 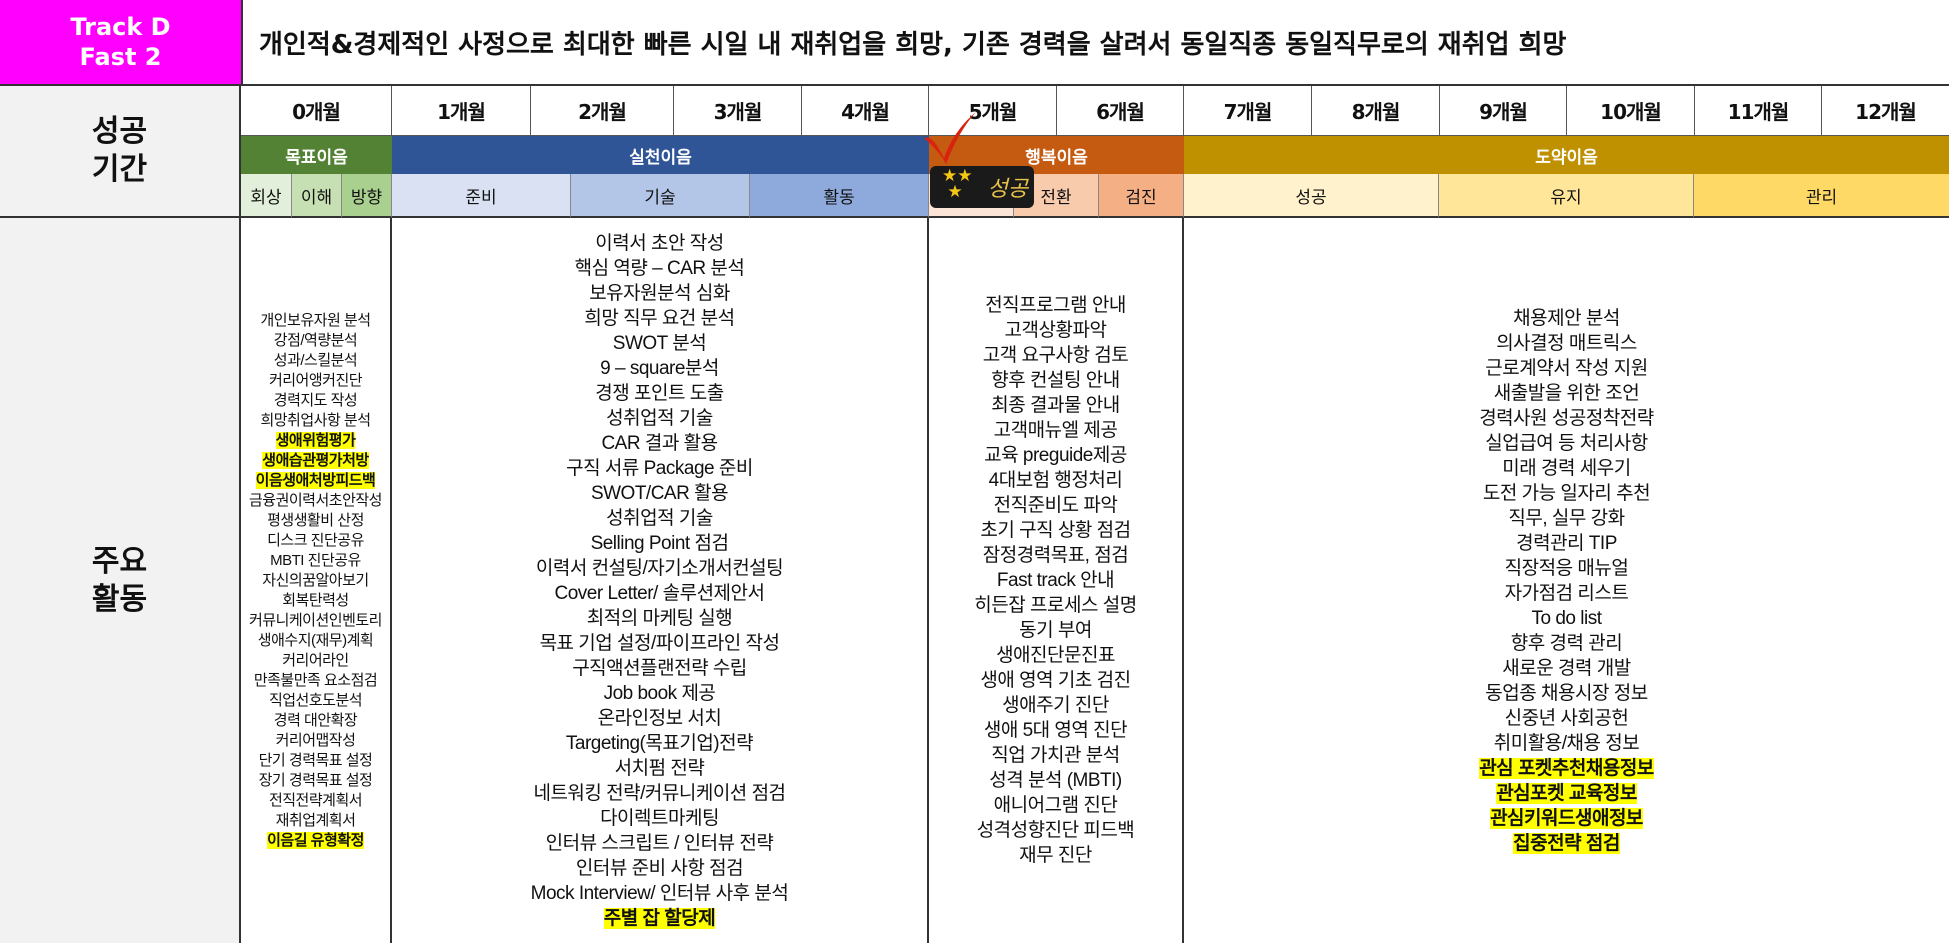 I want to click on activity-item: 인터뷰 준비 사항 점검, so click(x=659, y=868).